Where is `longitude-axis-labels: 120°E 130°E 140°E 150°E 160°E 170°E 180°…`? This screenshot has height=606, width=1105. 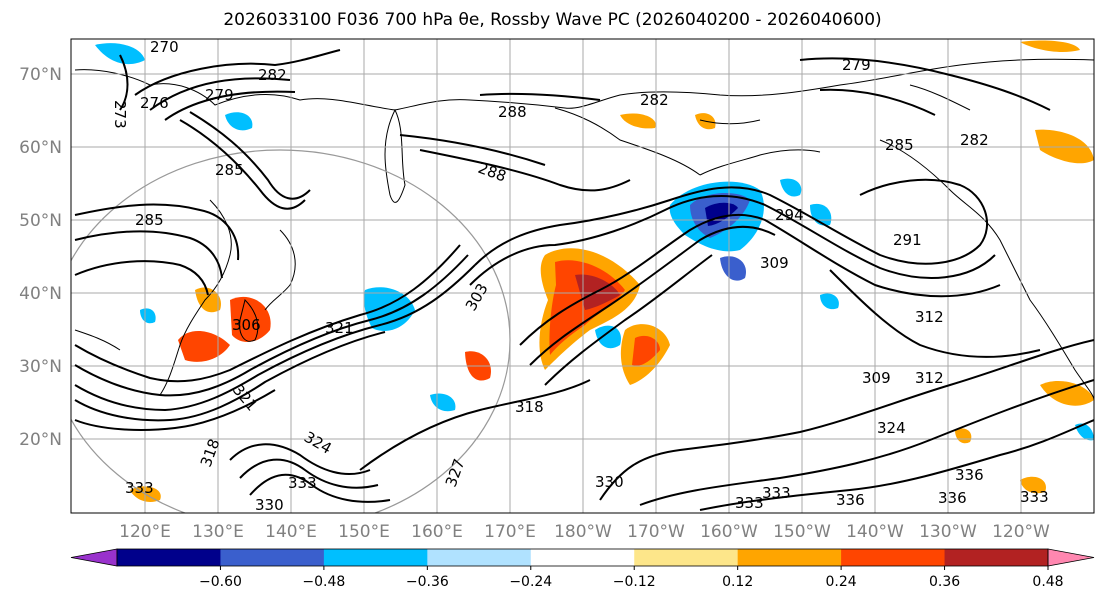 longitude-axis-labels: 120°E 130°E 140°E 150°E 160°E 170°E 180°… is located at coordinates (584, 532).